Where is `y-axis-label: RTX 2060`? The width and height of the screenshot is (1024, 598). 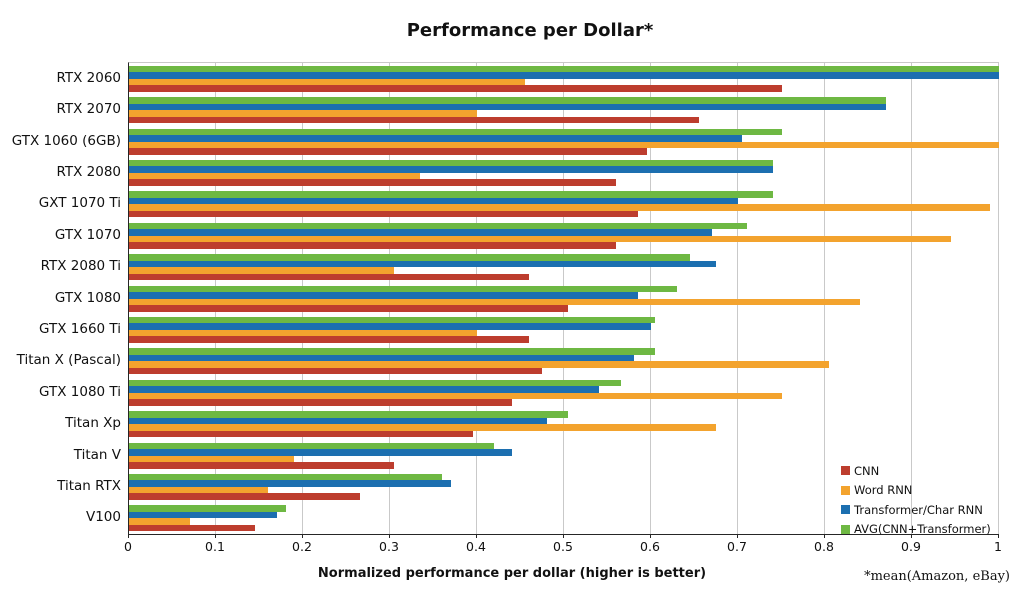
y-axis-label: RTX 2060 is located at coordinates (88, 77).